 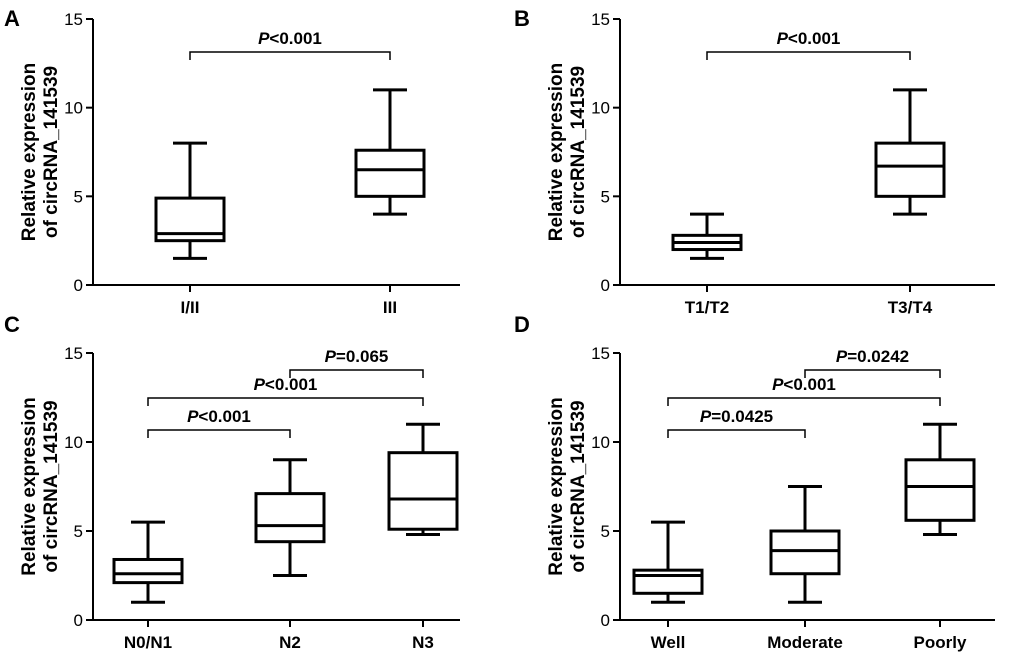 I want to click on panel-letter: A, so click(x=12, y=18).